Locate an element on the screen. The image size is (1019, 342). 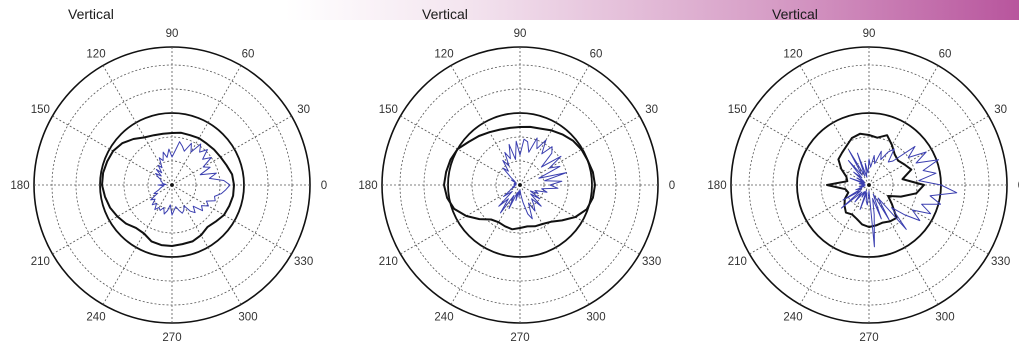
top-banner is located at coordinates (509, 10).